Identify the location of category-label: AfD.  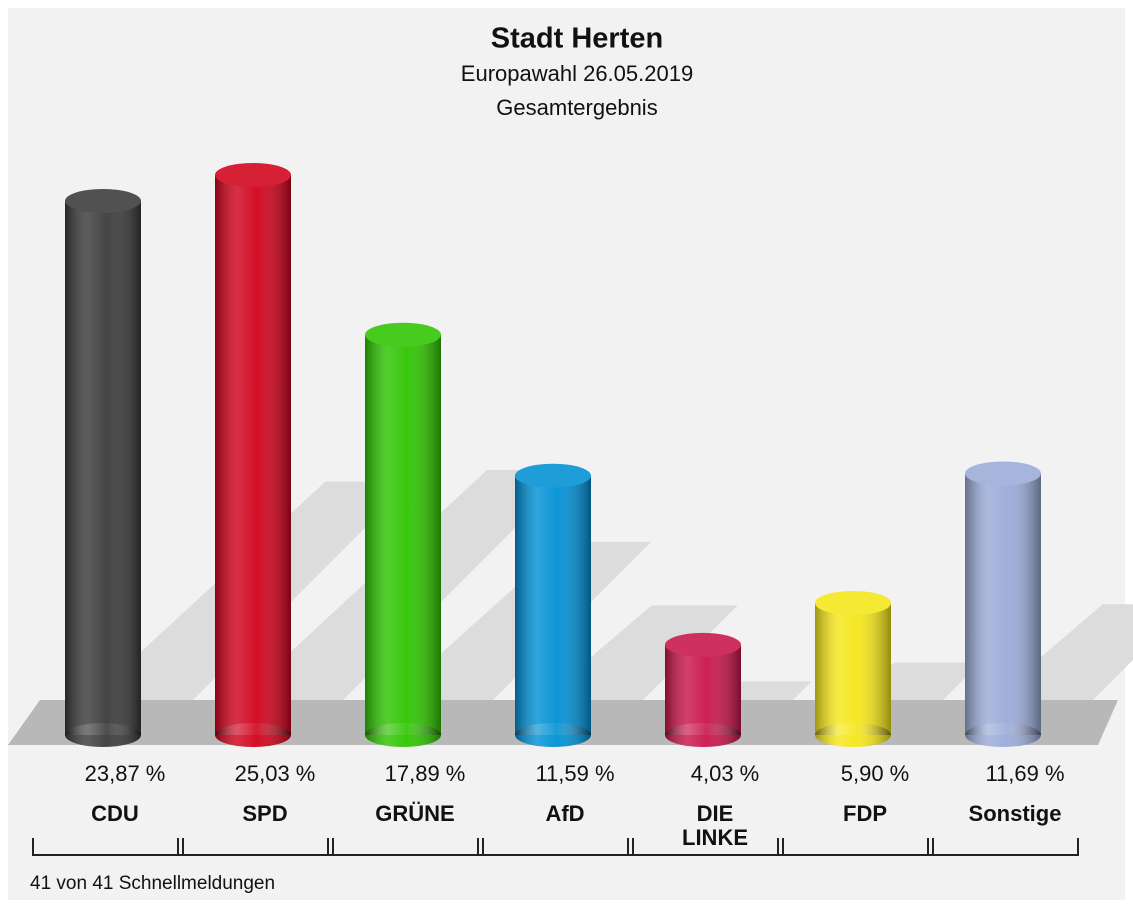
(565, 813).